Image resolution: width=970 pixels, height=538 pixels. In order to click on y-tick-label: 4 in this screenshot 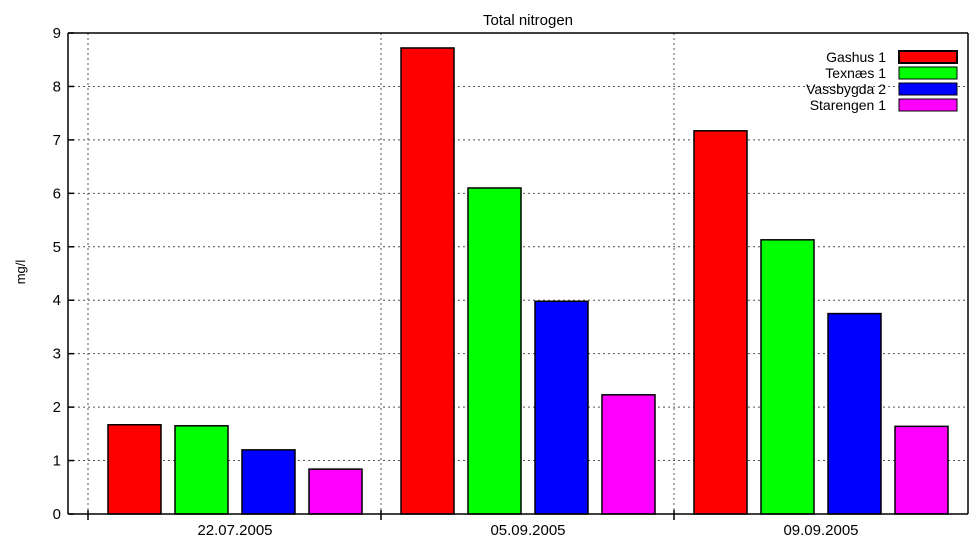, I will do `click(57, 300)`.